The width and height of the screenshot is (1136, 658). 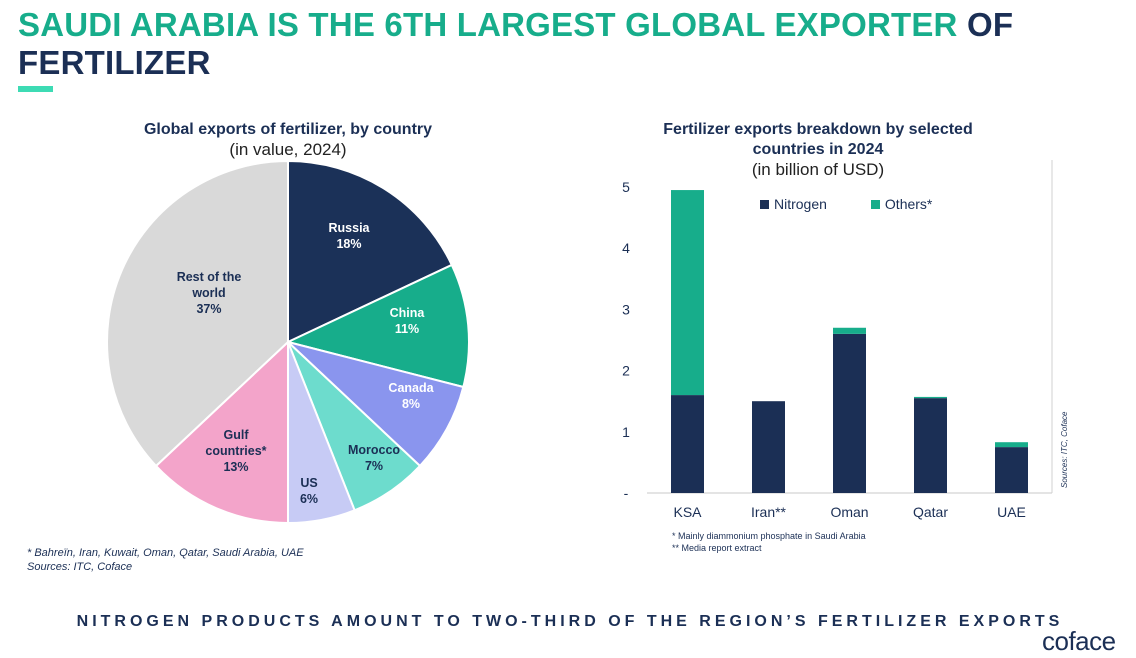 I want to click on coface-logo: coface, so click(x=1079, y=641).